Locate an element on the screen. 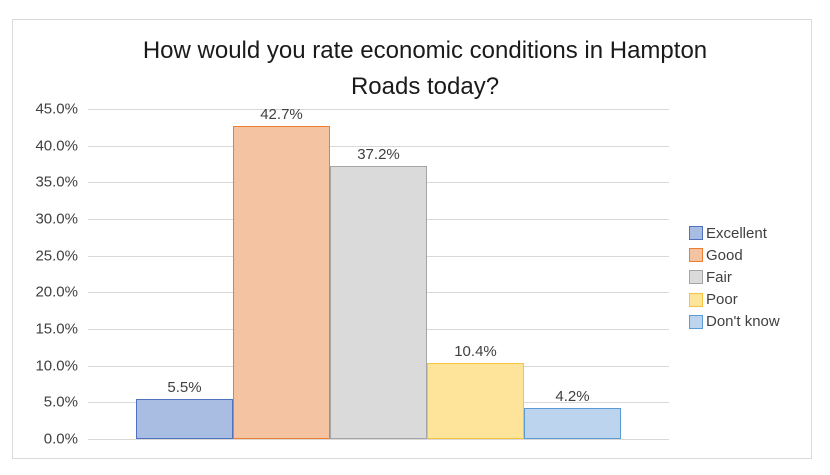  y-tick-label: 30.0% is located at coordinates (56, 219).